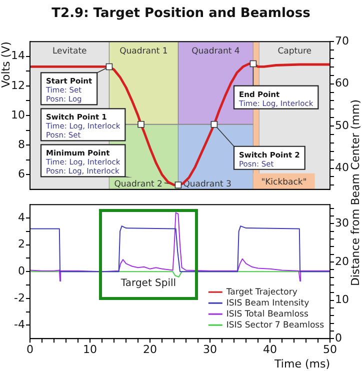 The width and height of the screenshot is (362, 371). Describe the element at coordinates (342, 83) in the screenshot. I see `y2-tick-label: 60` at that location.